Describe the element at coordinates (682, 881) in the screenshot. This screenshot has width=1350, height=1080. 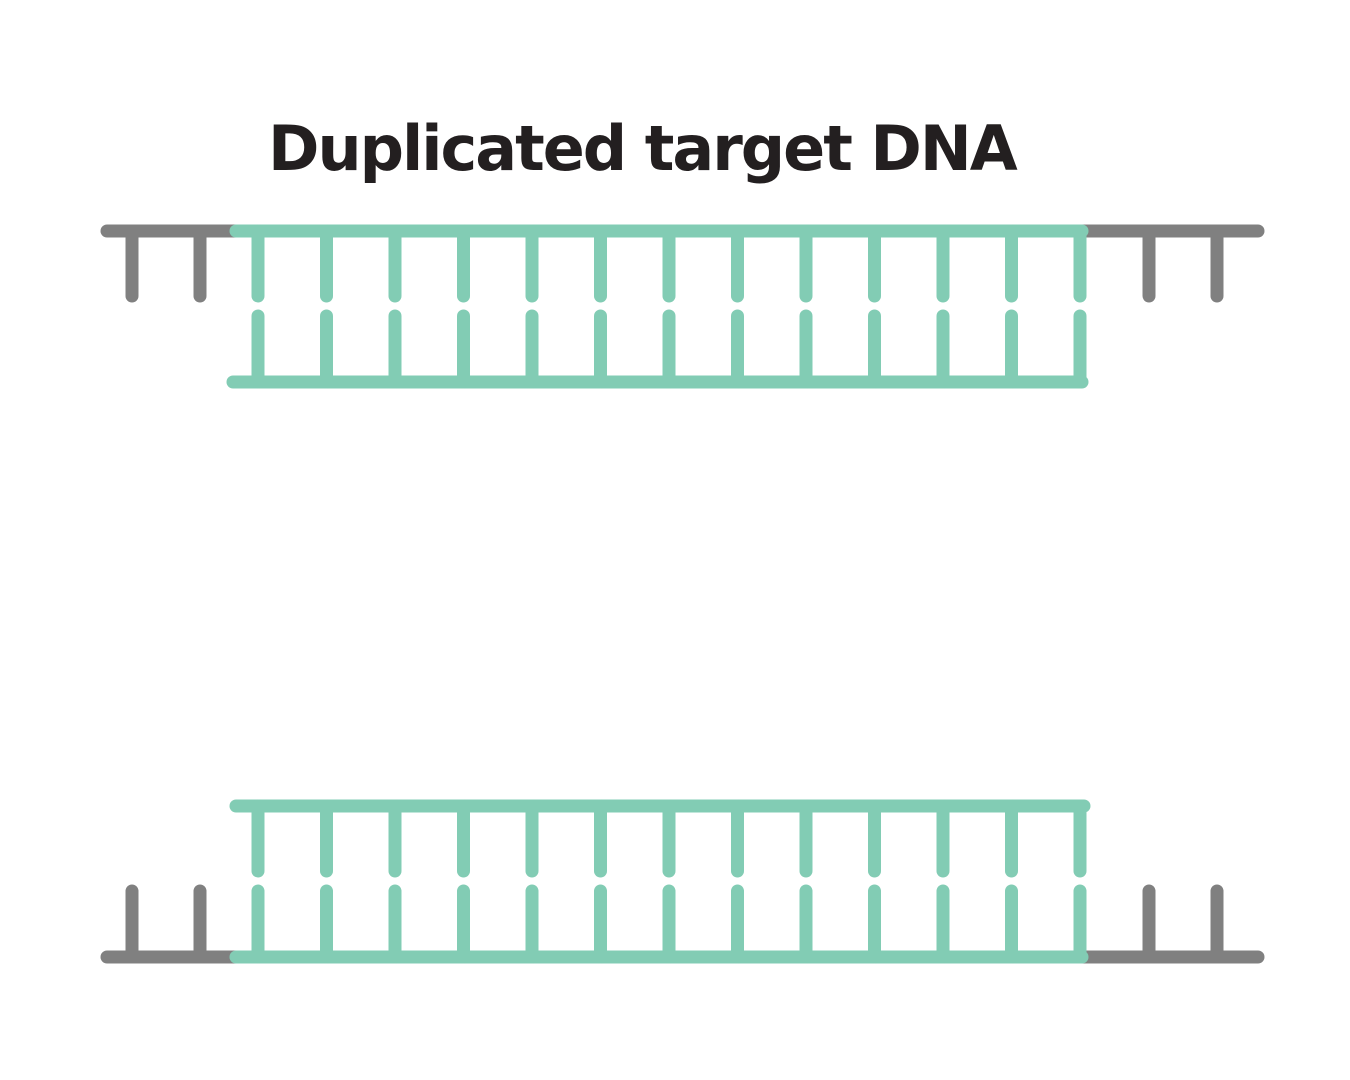
I see `bottom-molecule` at that location.